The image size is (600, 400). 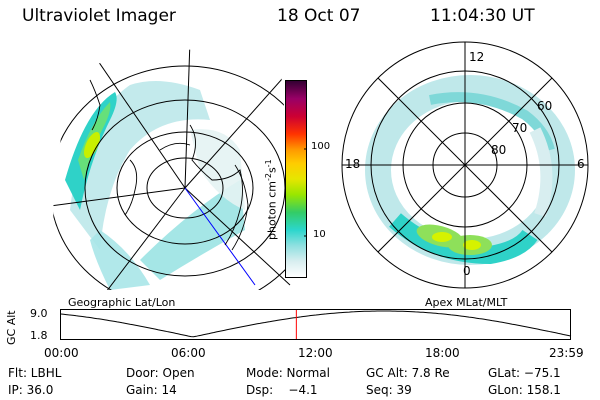 What do you see at coordinates (524, 390) in the screenshot?
I see `status-glon: GLon: 158.1` at bounding box center [524, 390].